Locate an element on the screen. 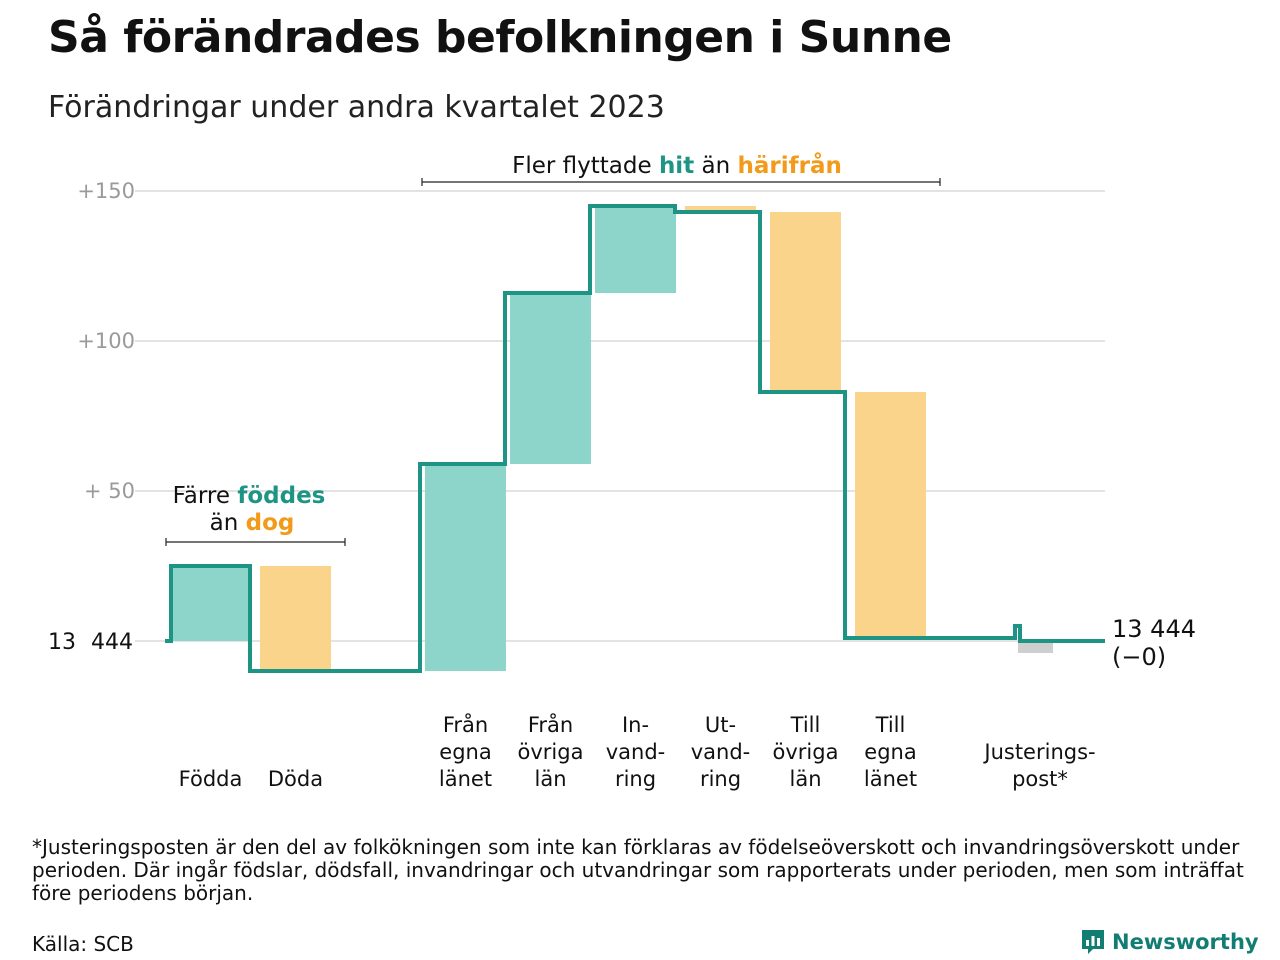 Image resolution: width=1280 pixels, height=960 pixels. x-category-label: Ut- is located at coordinates (720, 725).